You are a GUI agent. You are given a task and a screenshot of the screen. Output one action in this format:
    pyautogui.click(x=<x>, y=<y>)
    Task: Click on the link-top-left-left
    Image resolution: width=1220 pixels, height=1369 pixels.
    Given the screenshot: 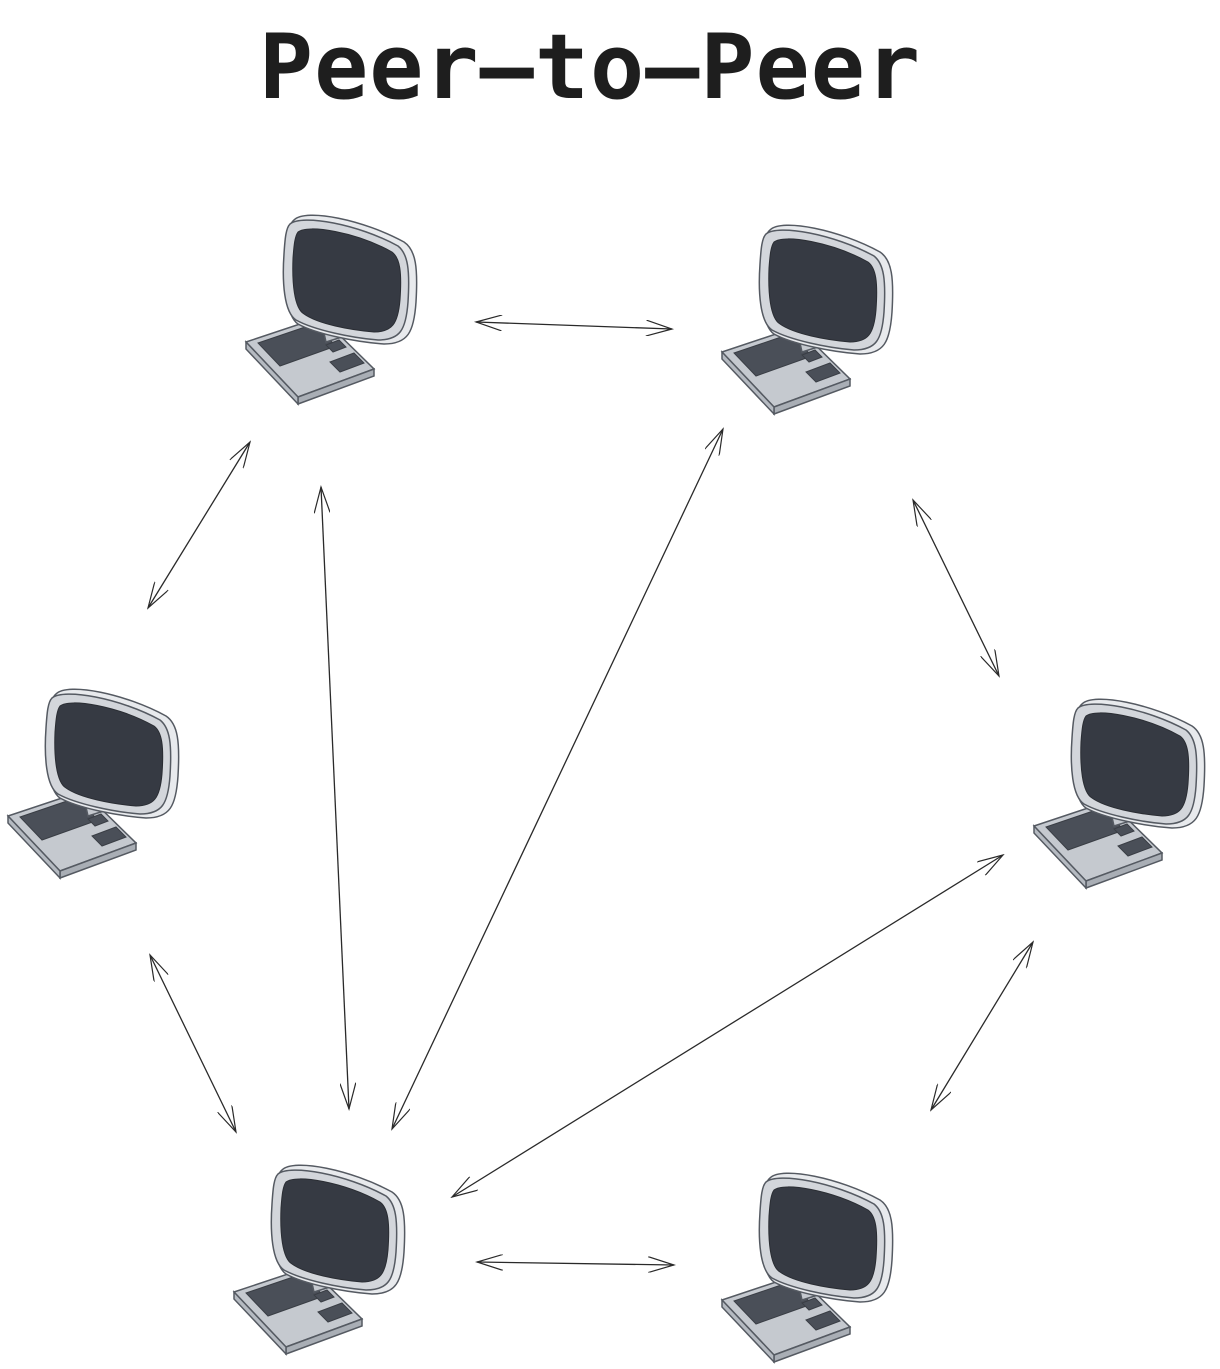 What is the action you would take?
    pyautogui.click(x=199, y=525)
    